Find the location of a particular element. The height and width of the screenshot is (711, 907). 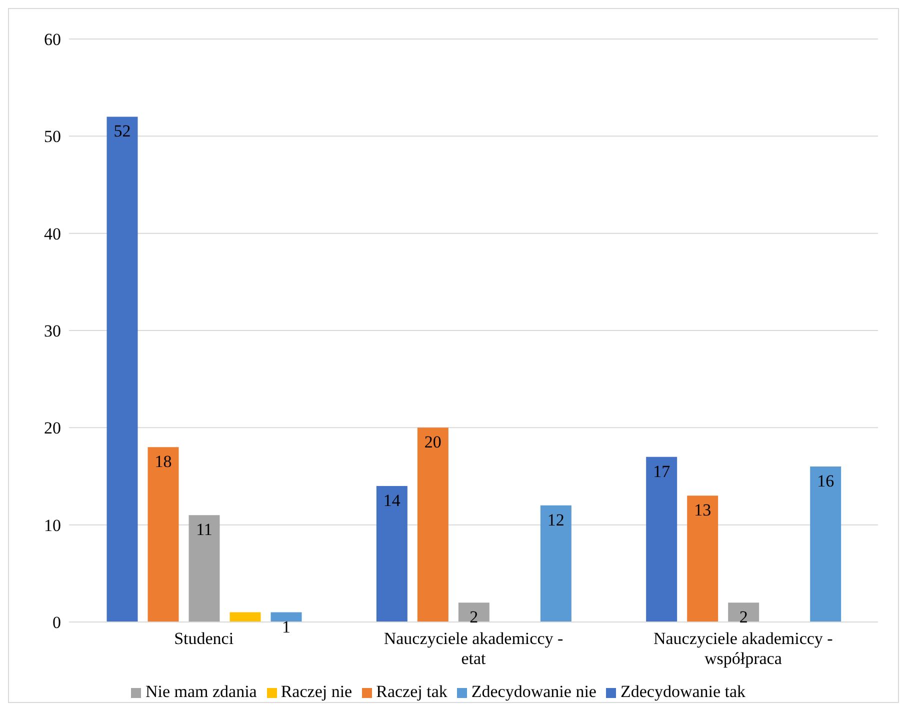

data-label: 18 is located at coordinates (163, 462).